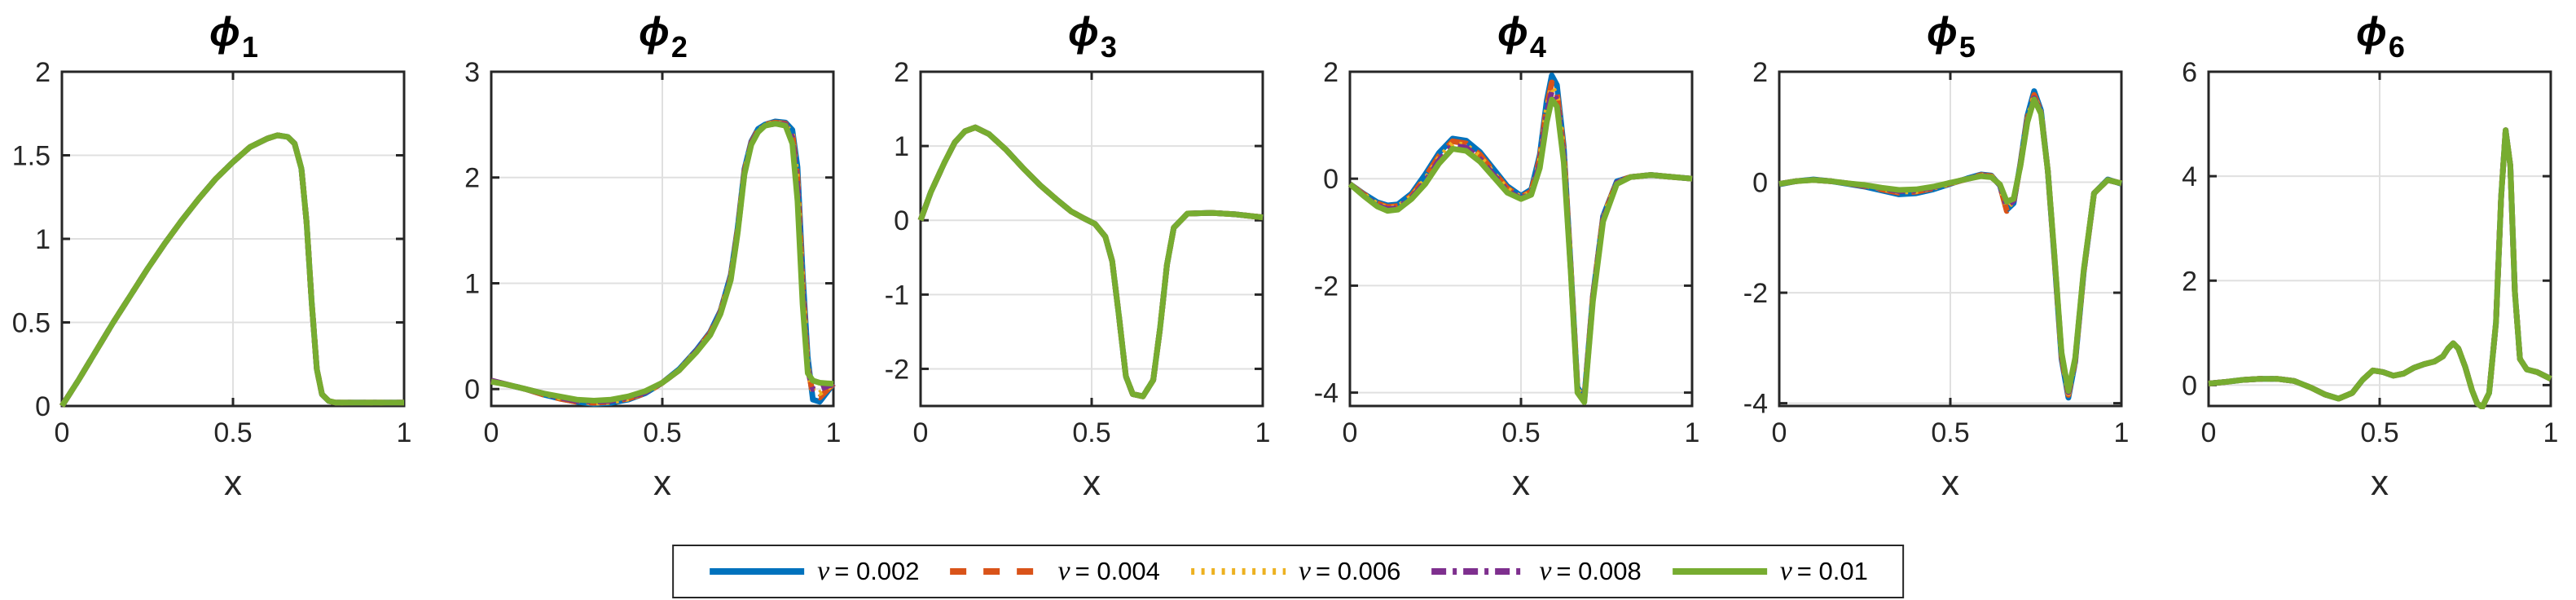 The height and width of the screenshot is (600, 2576). I want to click on legend-value: = 0.008, so click(1599, 571).